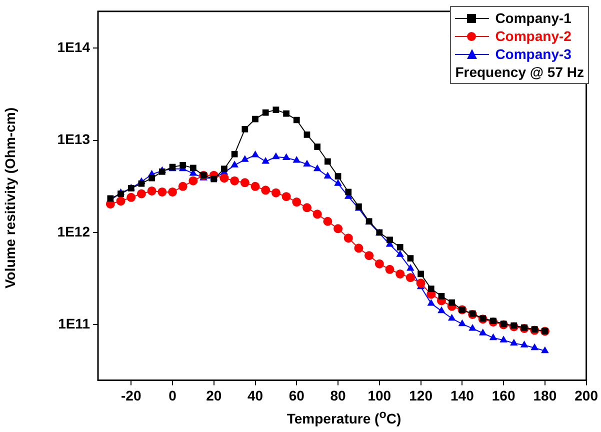  I want to click on x-tick-label: 200, so click(586, 395).